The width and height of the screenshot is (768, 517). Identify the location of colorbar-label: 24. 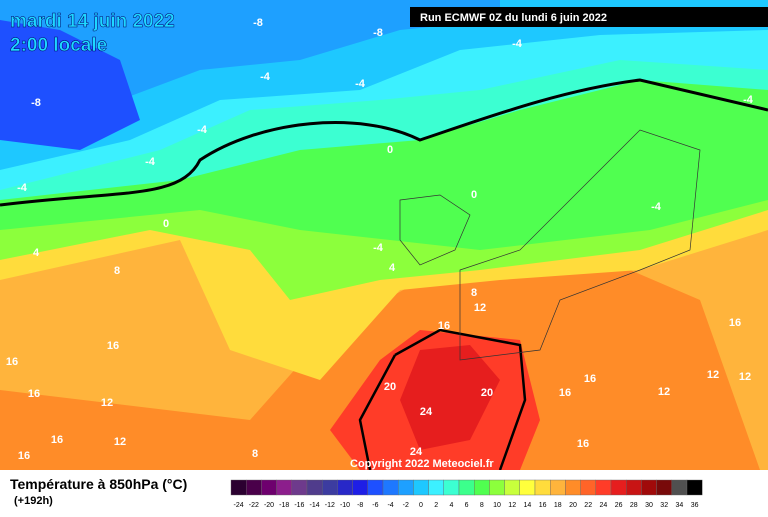
(604, 505).